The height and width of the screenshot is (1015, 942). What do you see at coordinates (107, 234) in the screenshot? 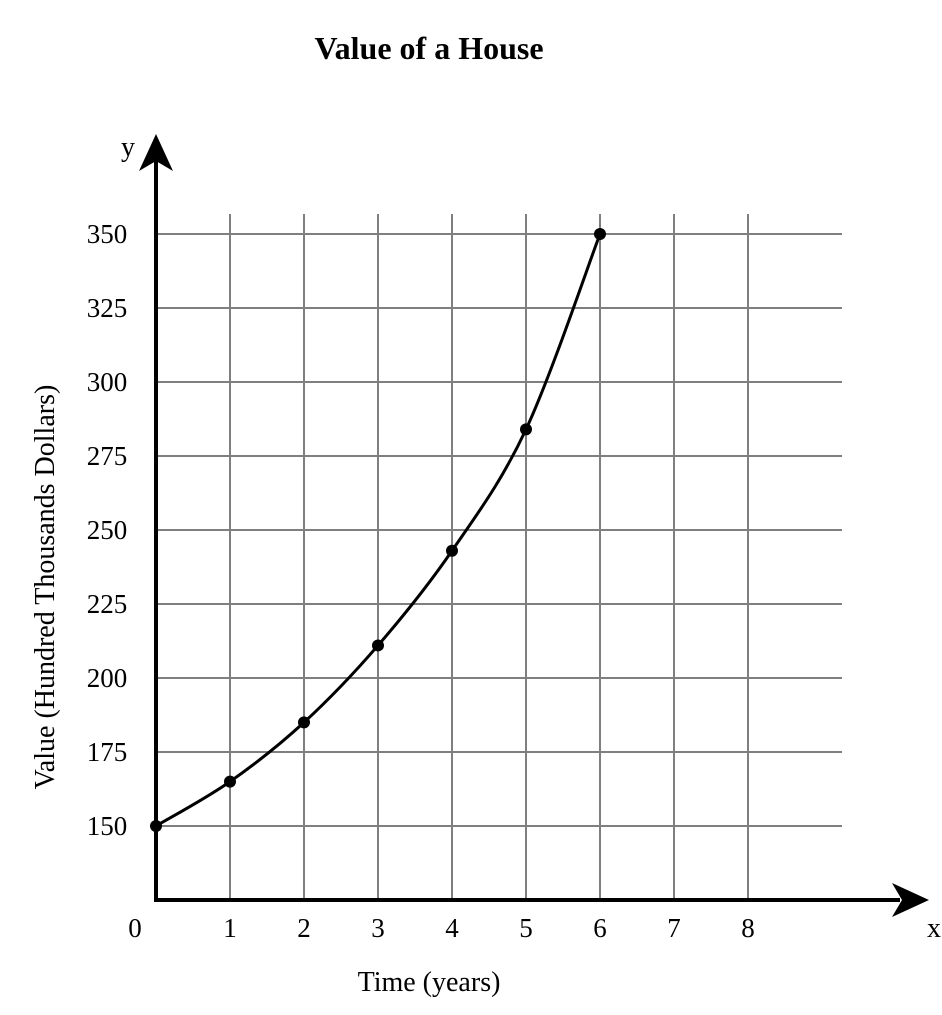
I see `y-tick-label: 350` at bounding box center [107, 234].